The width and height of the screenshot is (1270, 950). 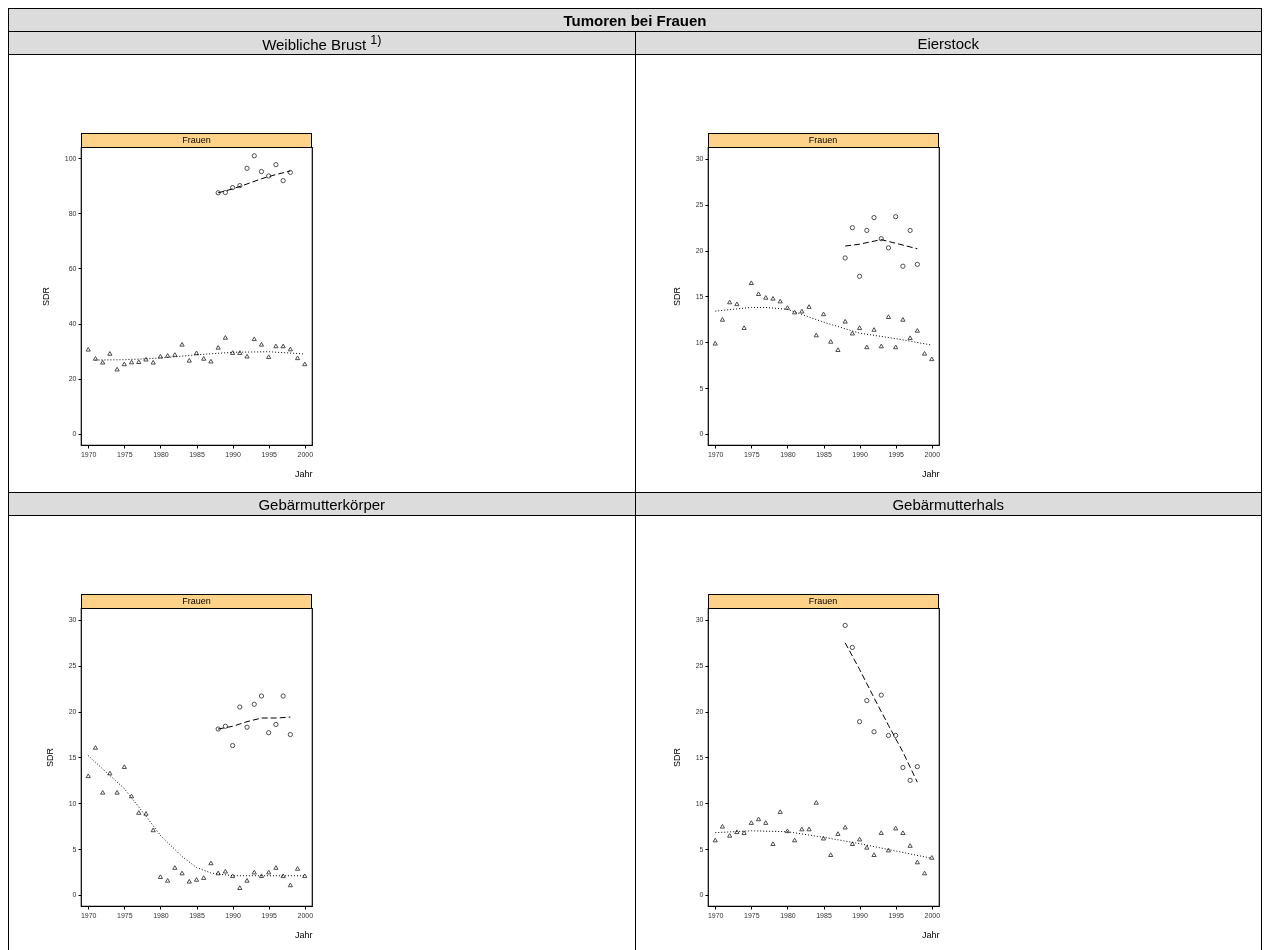 I want to click on line-series, so click(x=881, y=244).